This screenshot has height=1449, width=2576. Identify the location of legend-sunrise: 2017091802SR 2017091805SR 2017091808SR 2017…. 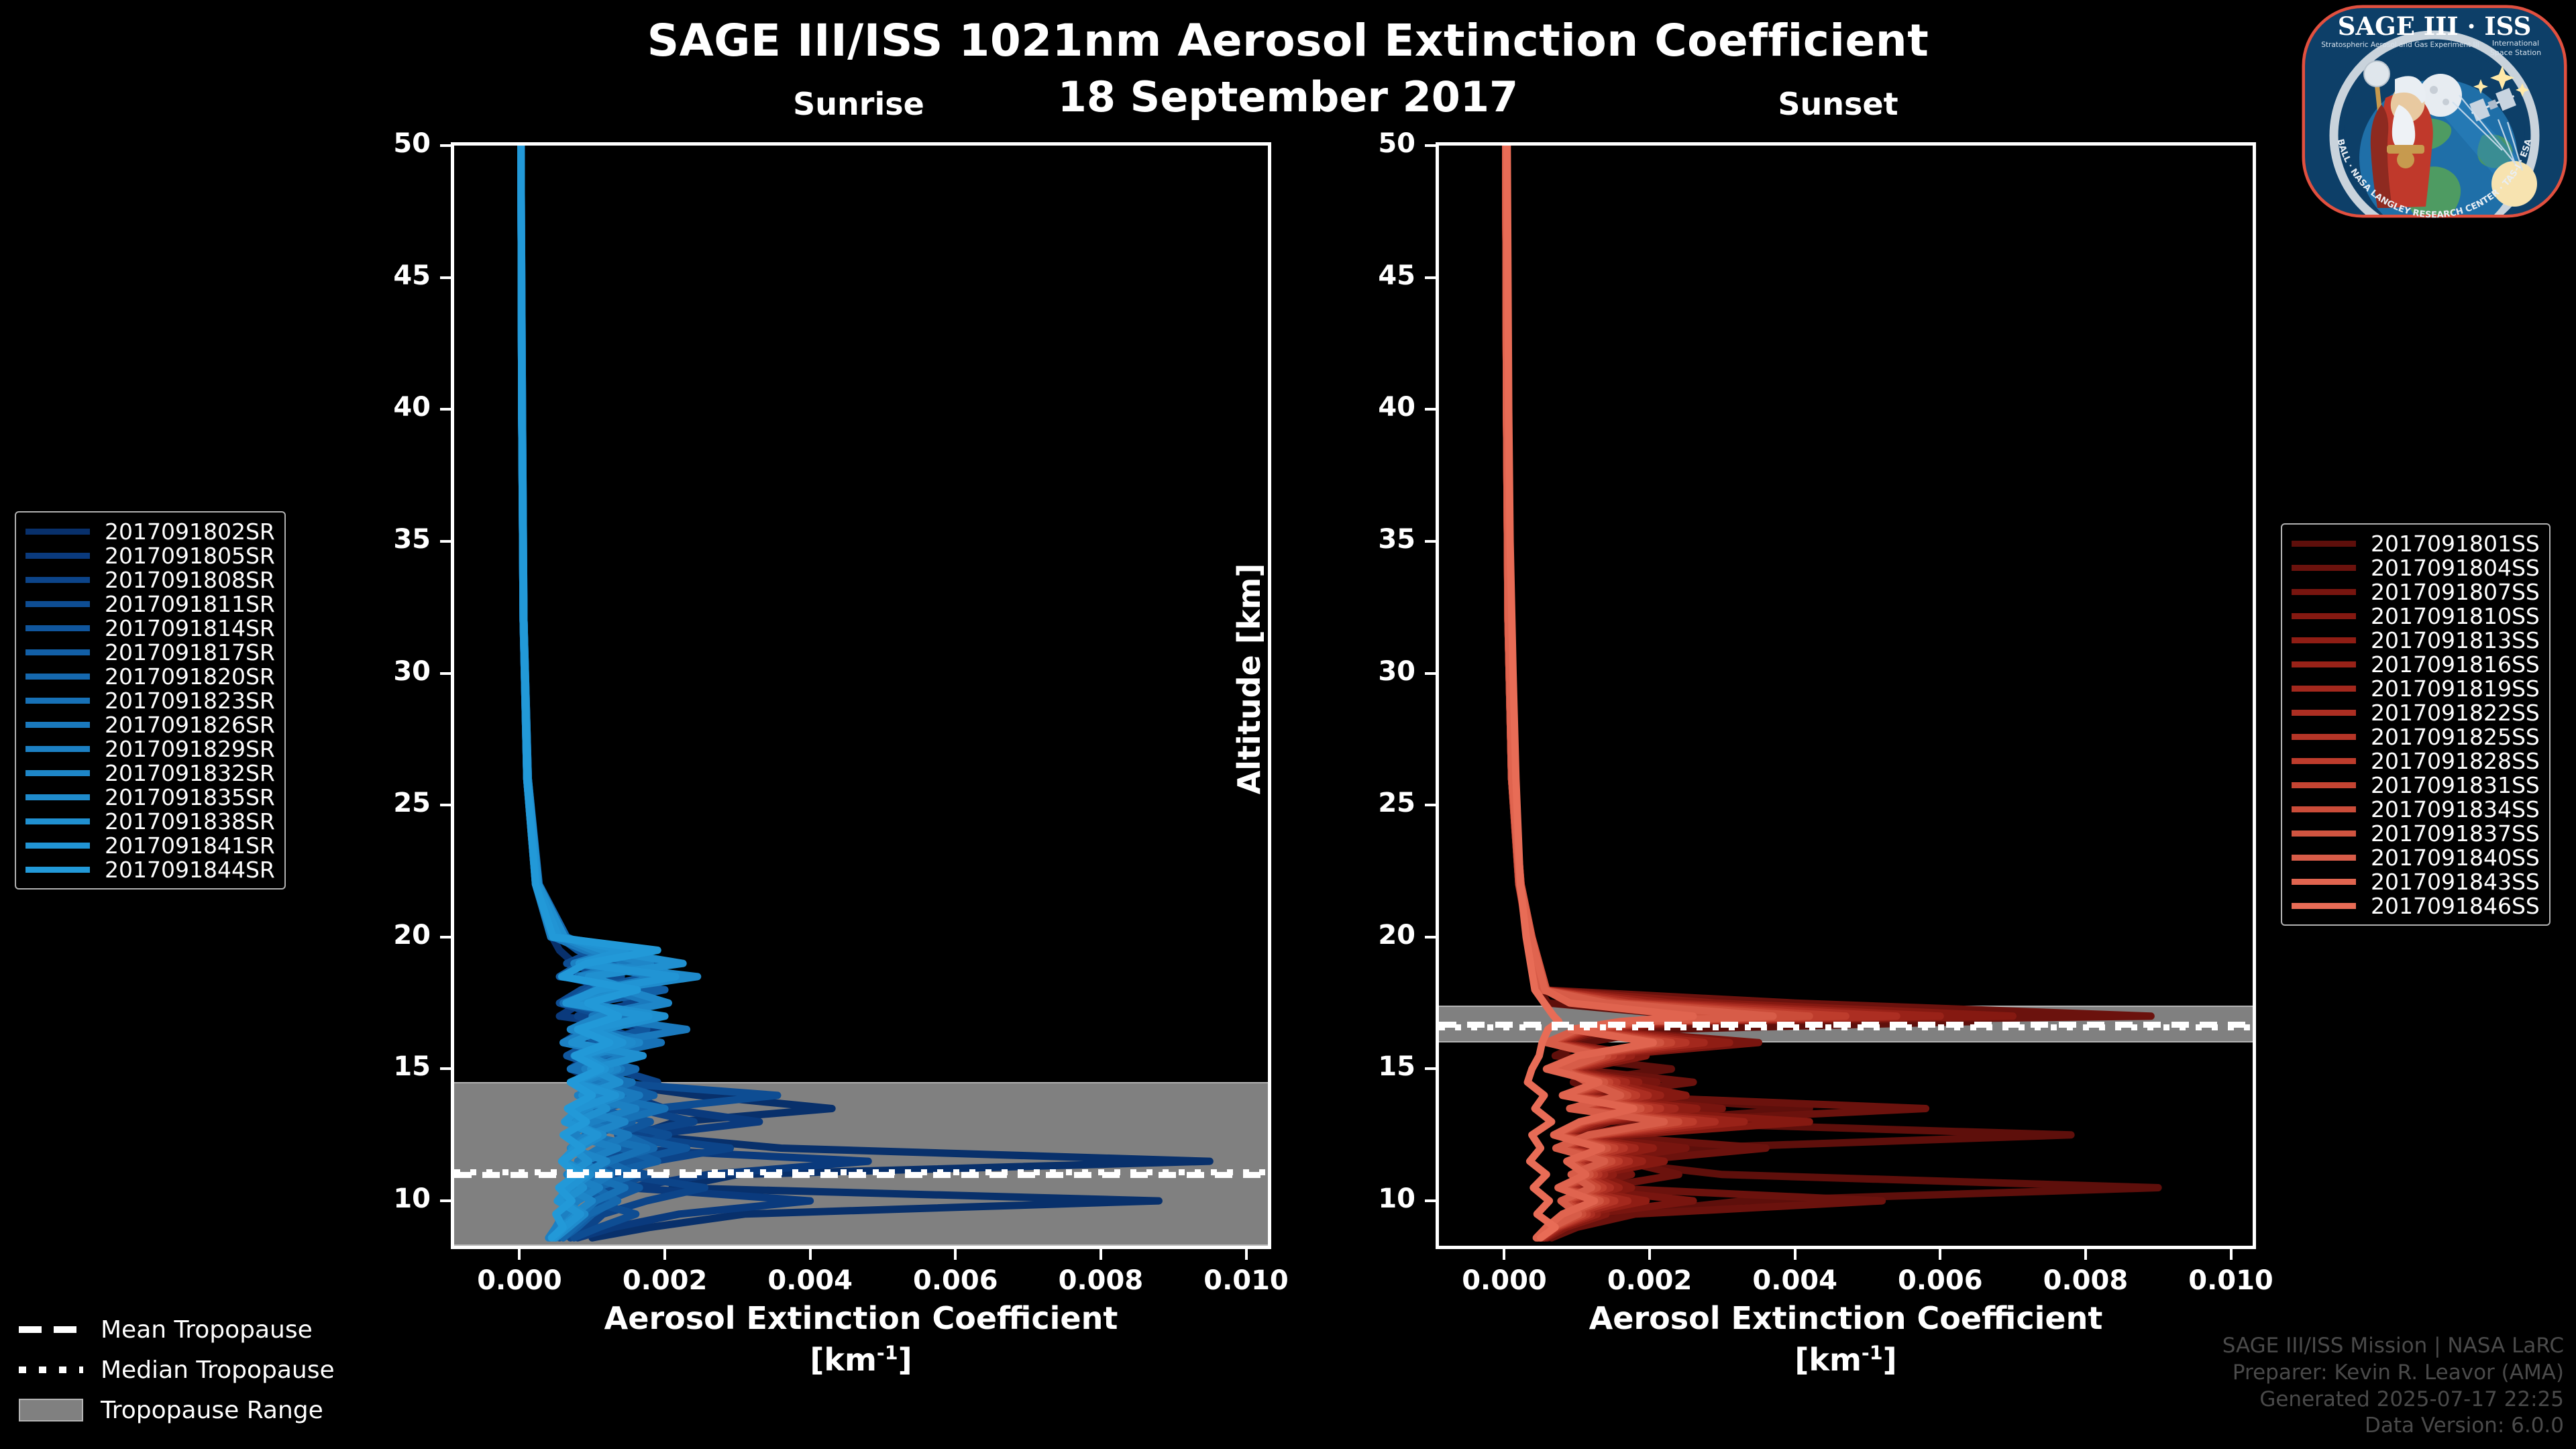
(150, 700).